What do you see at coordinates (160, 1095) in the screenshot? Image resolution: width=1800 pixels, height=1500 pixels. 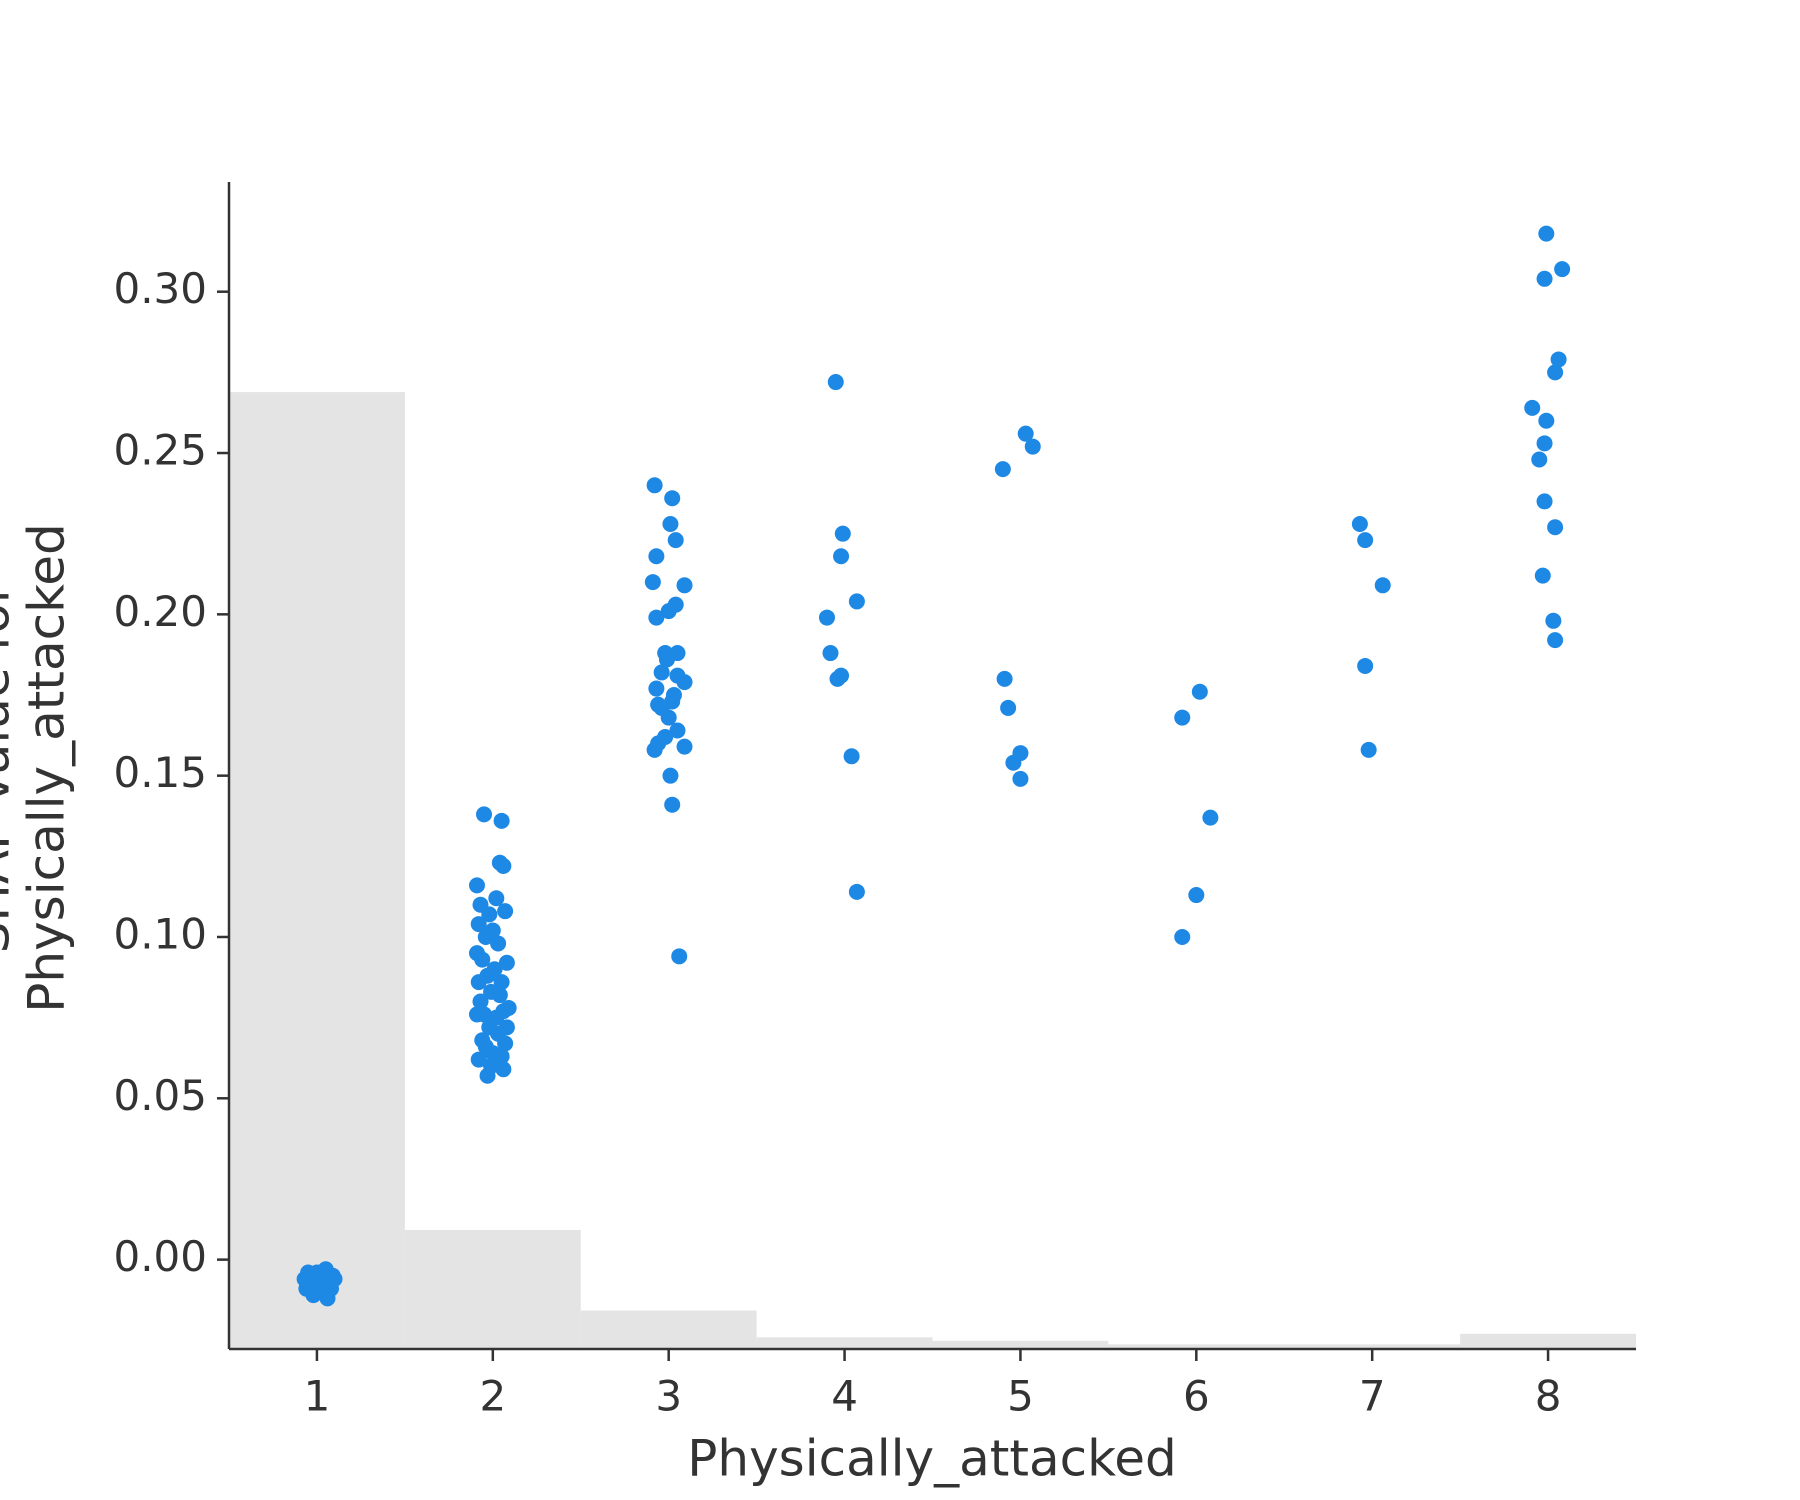 I see `y-tick-label: 0.05` at bounding box center [160, 1095].